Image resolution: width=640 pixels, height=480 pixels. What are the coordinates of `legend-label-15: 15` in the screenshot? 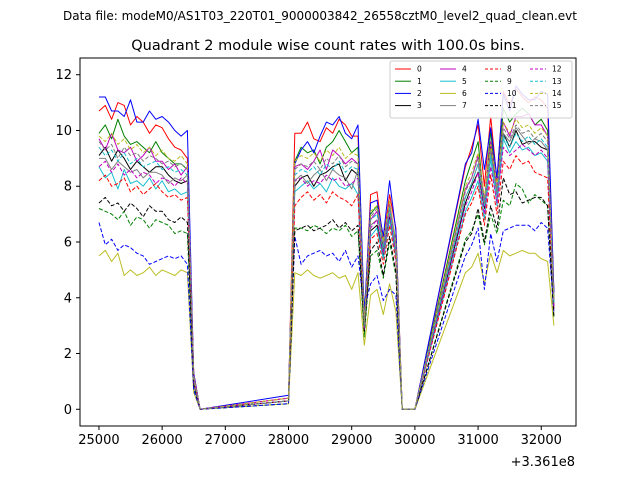 It's located at (557, 105).